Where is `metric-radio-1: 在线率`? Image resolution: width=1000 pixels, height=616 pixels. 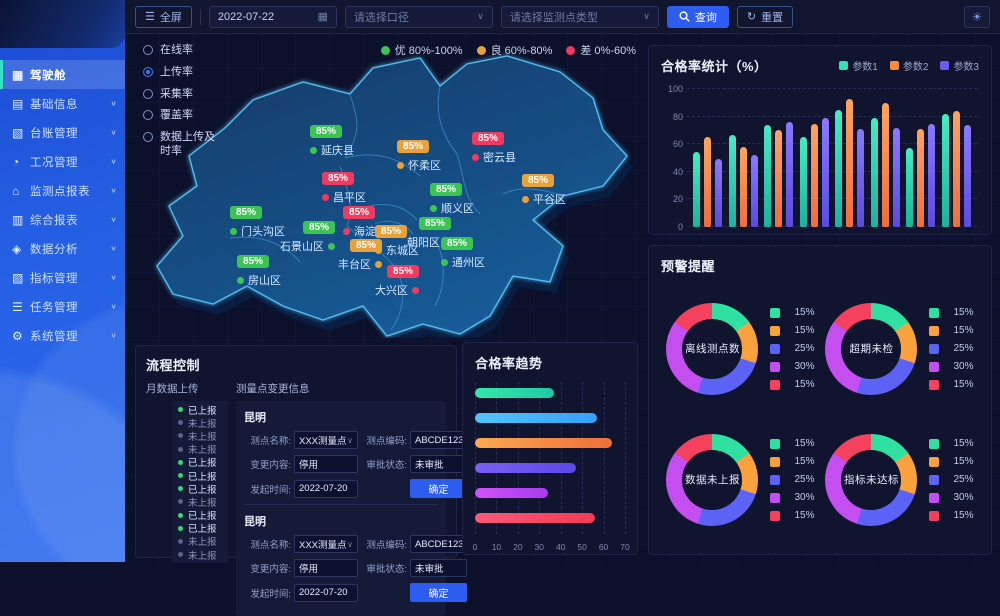 metric-radio-1: 在线率 is located at coordinates (184, 51).